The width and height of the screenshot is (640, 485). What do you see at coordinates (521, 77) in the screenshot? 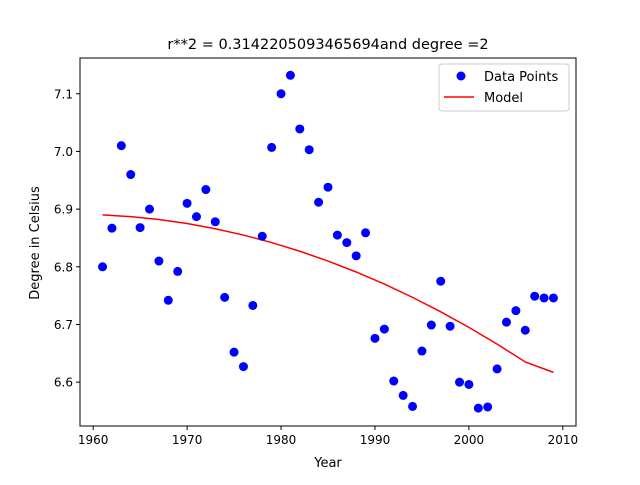
I see `legend-data-points-label: Data Points` at bounding box center [521, 77].